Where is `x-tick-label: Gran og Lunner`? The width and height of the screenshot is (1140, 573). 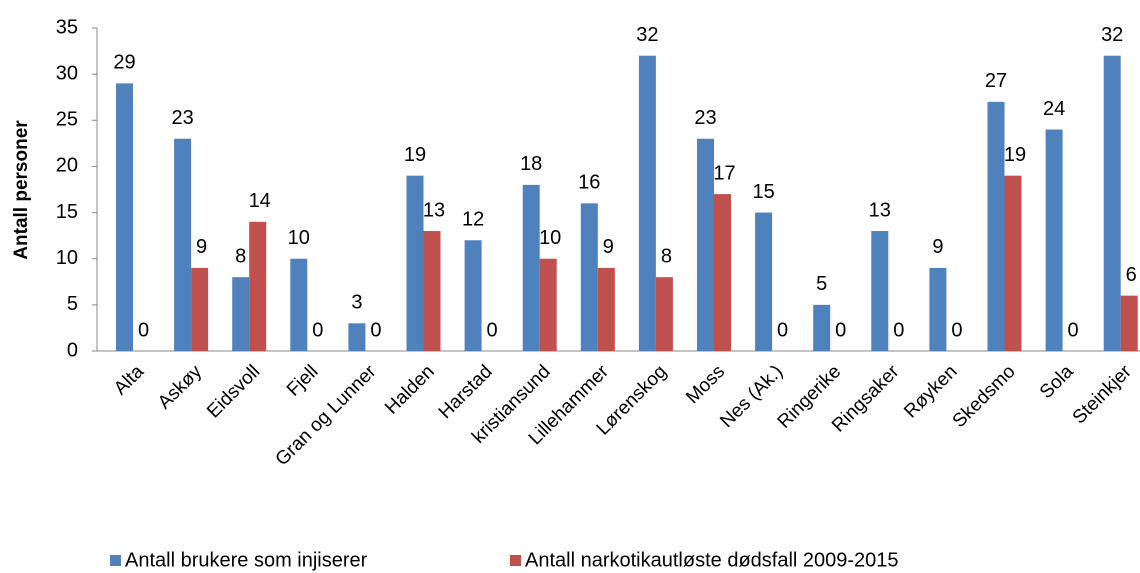
x-tick-label: Gran og Lunner is located at coordinates (326, 415).